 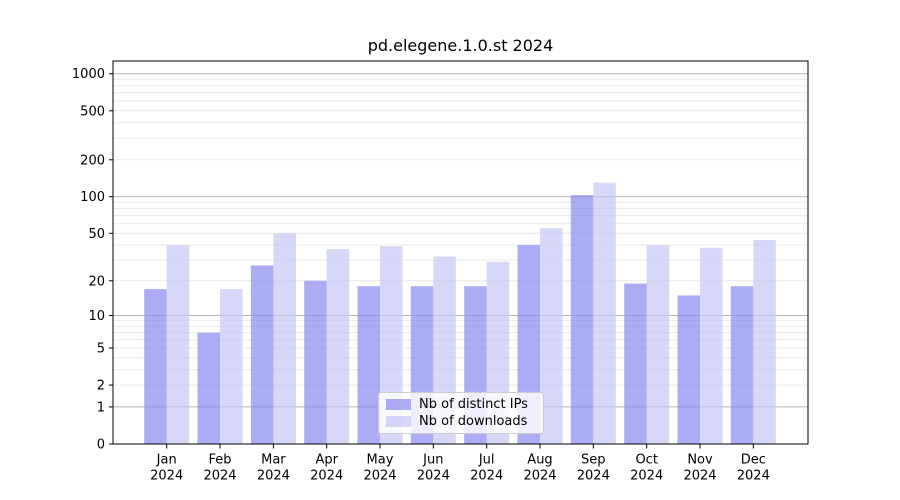 I want to click on y-tick-label: 10, so click(x=96, y=316).